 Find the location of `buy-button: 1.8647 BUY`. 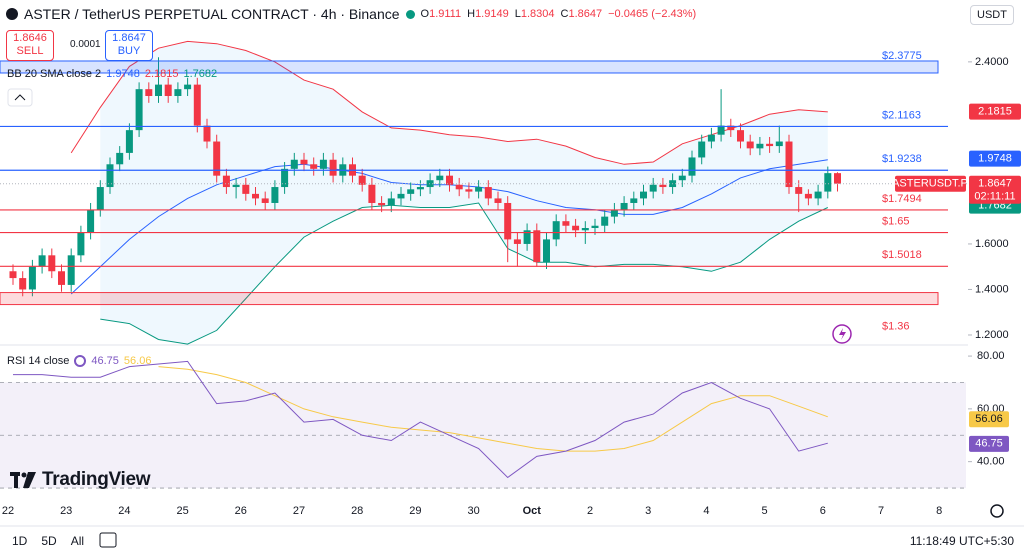

buy-button: 1.8647 BUY is located at coordinates (129, 45).